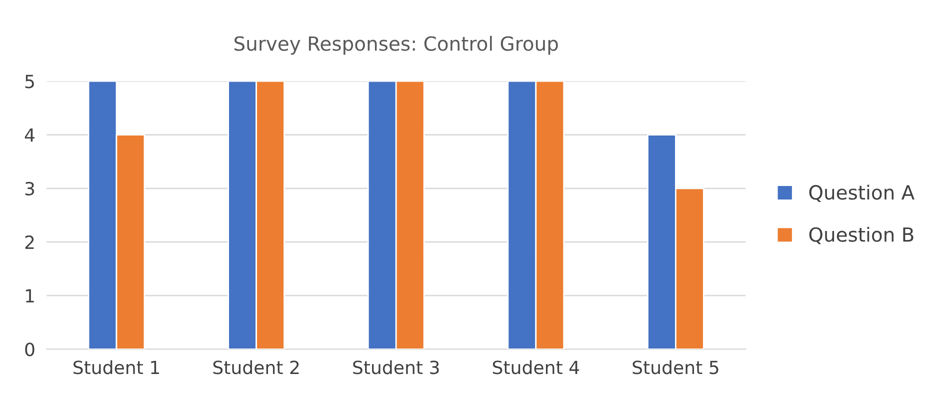 The width and height of the screenshot is (932, 406). Describe the element at coordinates (29, 81) in the screenshot. I see `y-tick-label: 5` at that location.